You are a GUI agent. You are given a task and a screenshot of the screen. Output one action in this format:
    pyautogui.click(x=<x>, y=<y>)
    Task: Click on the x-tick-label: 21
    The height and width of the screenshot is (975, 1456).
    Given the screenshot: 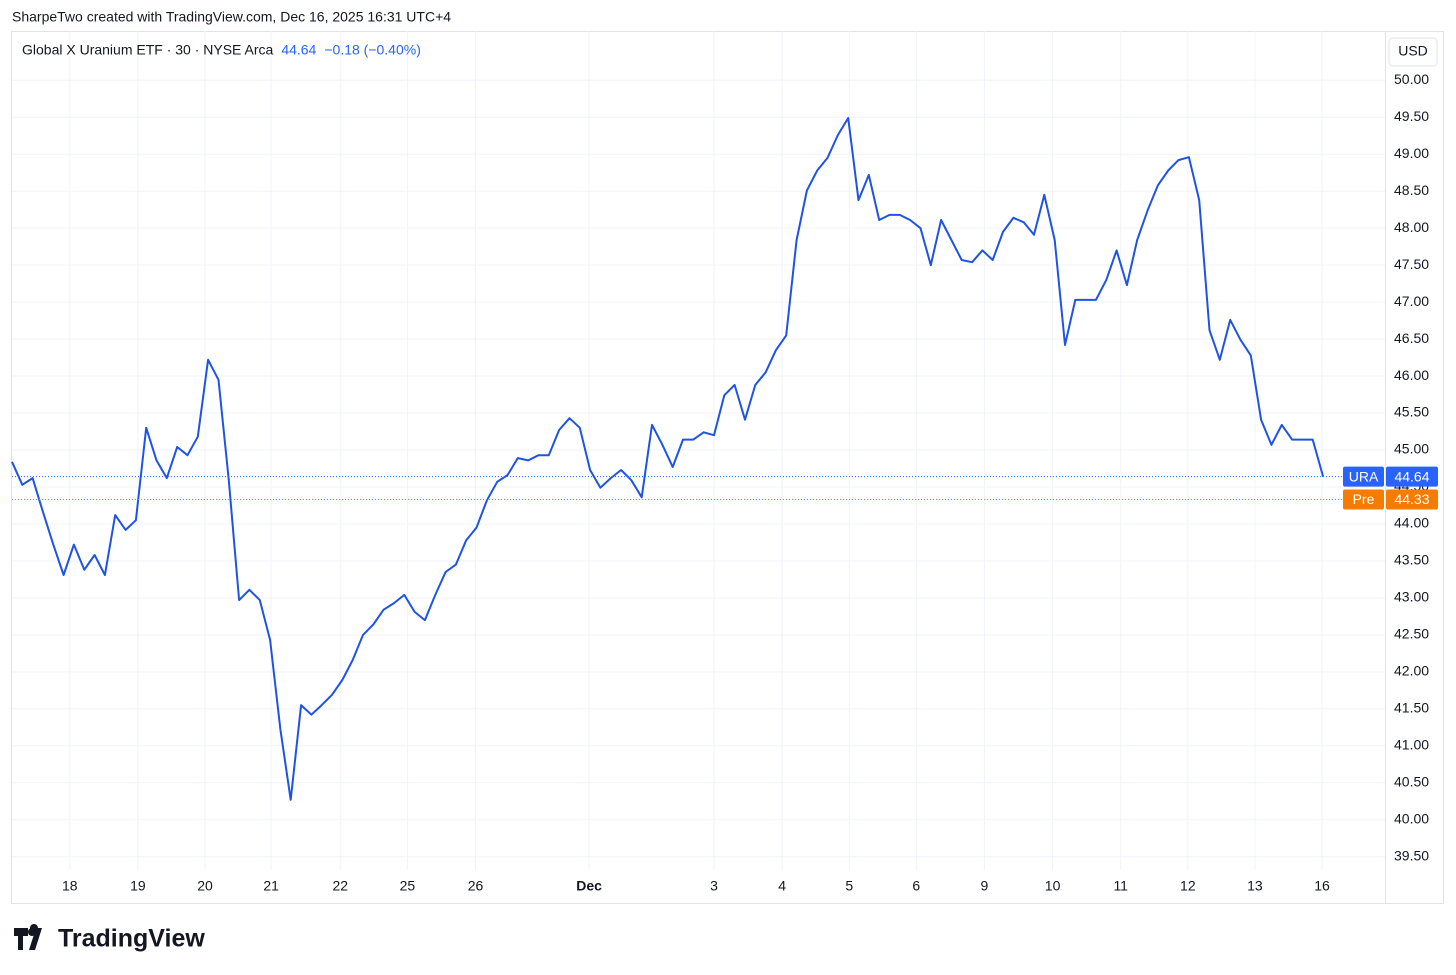 What is the action you would take?
    pyautogui.click(x=271, y=886)
    